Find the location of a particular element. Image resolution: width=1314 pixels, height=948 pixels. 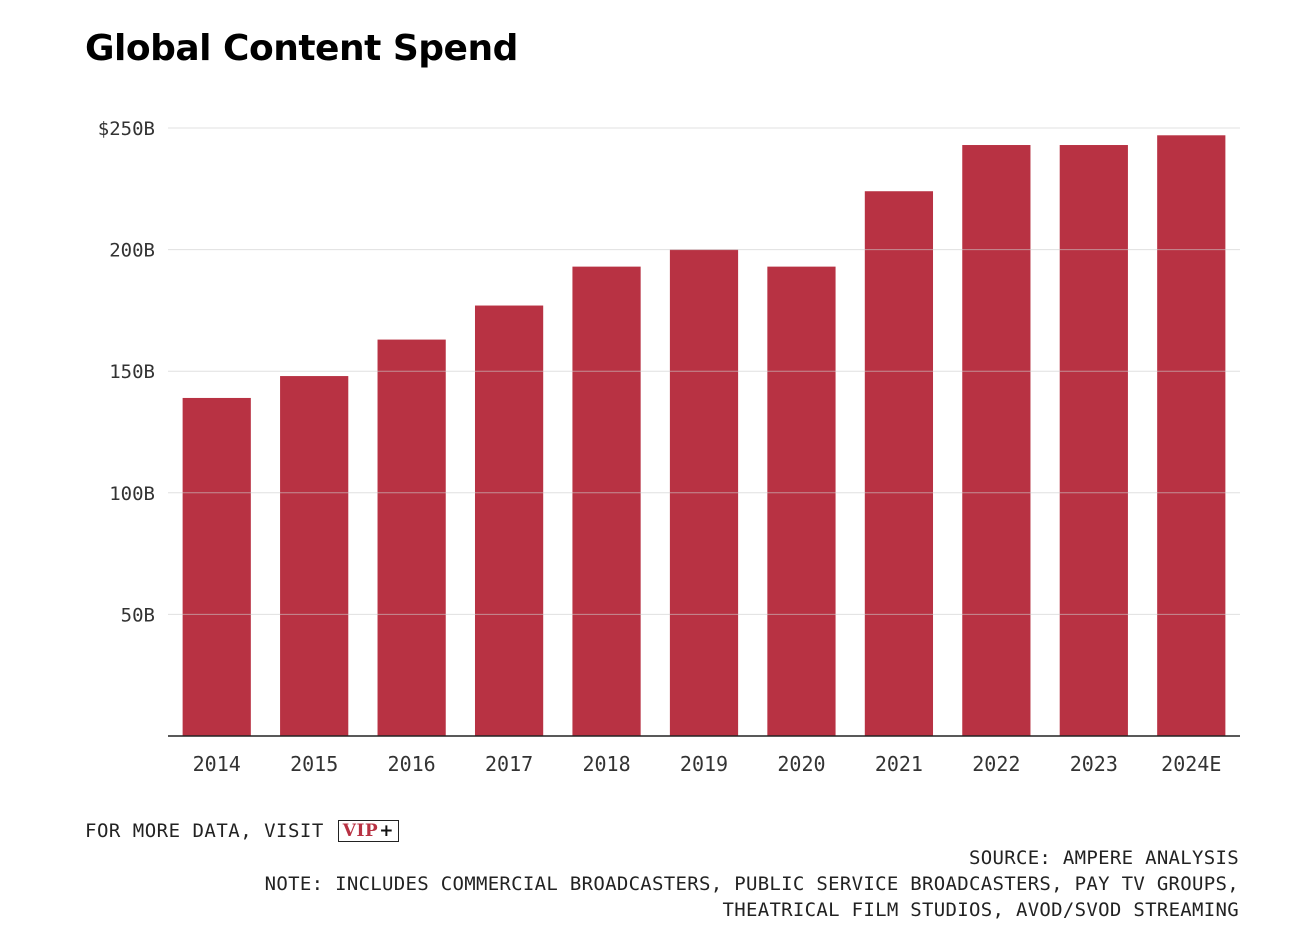

bar-2021 is located at coordinates (899, 463).